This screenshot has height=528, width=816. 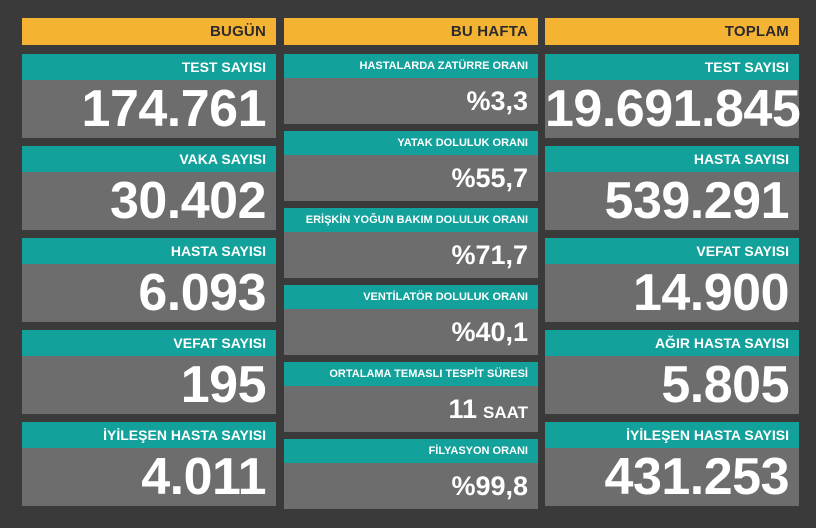 What do you see at coordinates (411, 31) in the screenshot?
I see `week-header: BU HAFTA` at bounding box center [411, 31].